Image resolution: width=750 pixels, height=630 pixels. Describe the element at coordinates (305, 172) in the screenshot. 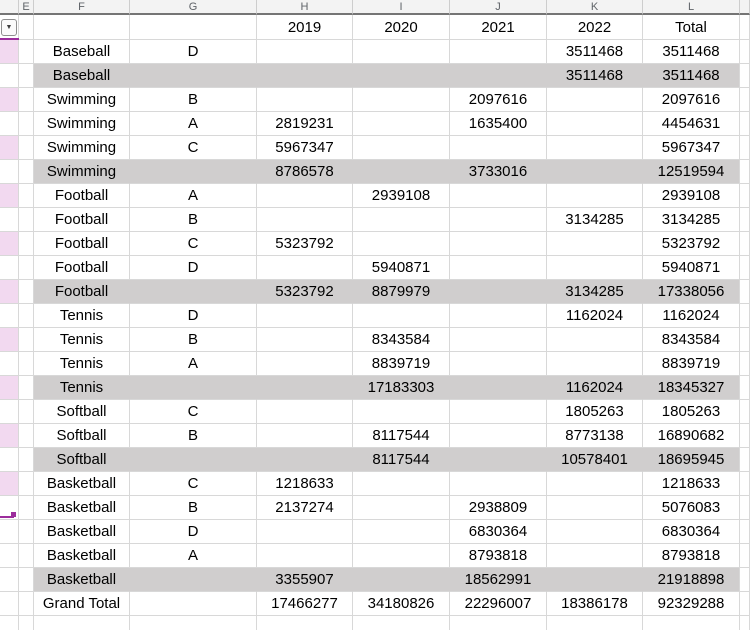

I see `value-cell-2019: 8786578` at that location.